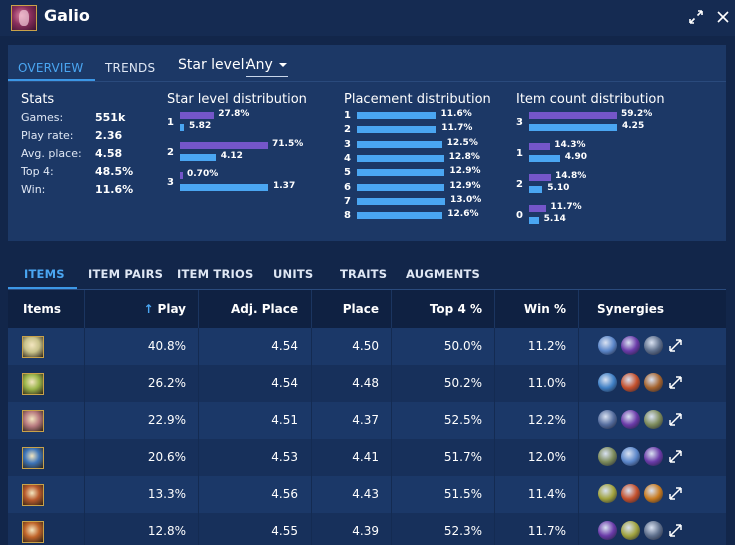 The width and height of the screenshot is (735, 545). I want to click on header-win: Win %, so click(544, 309).